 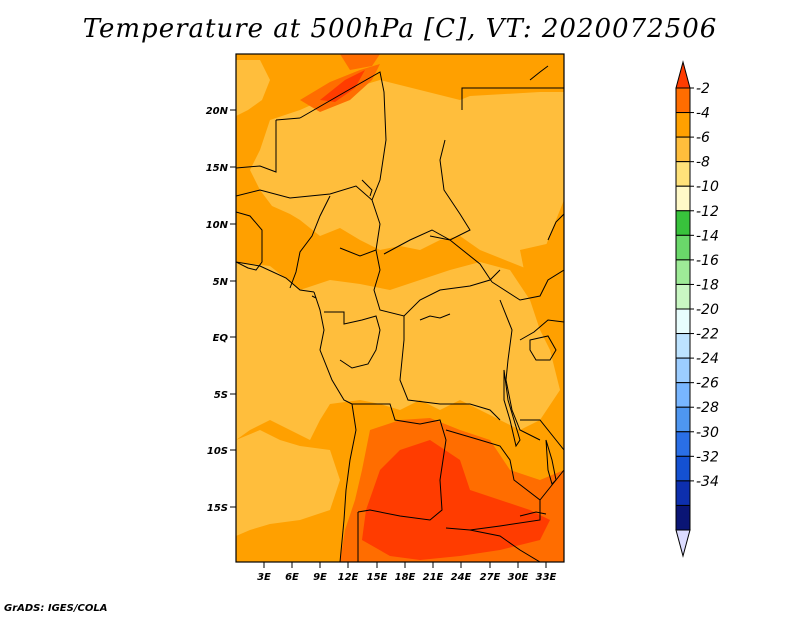 I want to click on colorbar-label: -14, so click(x=707, y=236).